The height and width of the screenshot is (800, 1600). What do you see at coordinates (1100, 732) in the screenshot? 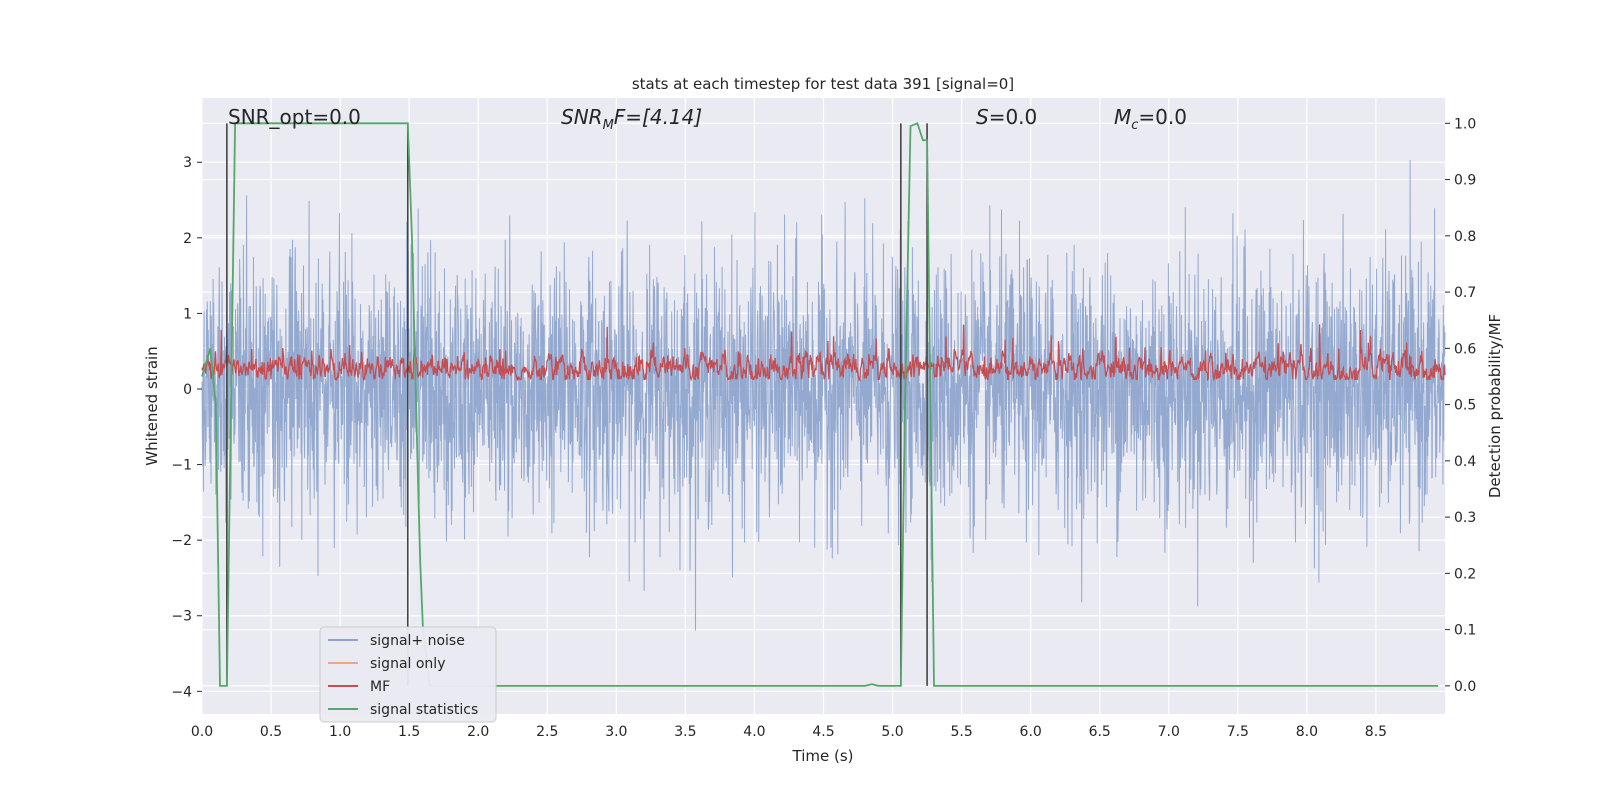
I see `x-tick-label: 6.5` at bounding box center [1100, 732].